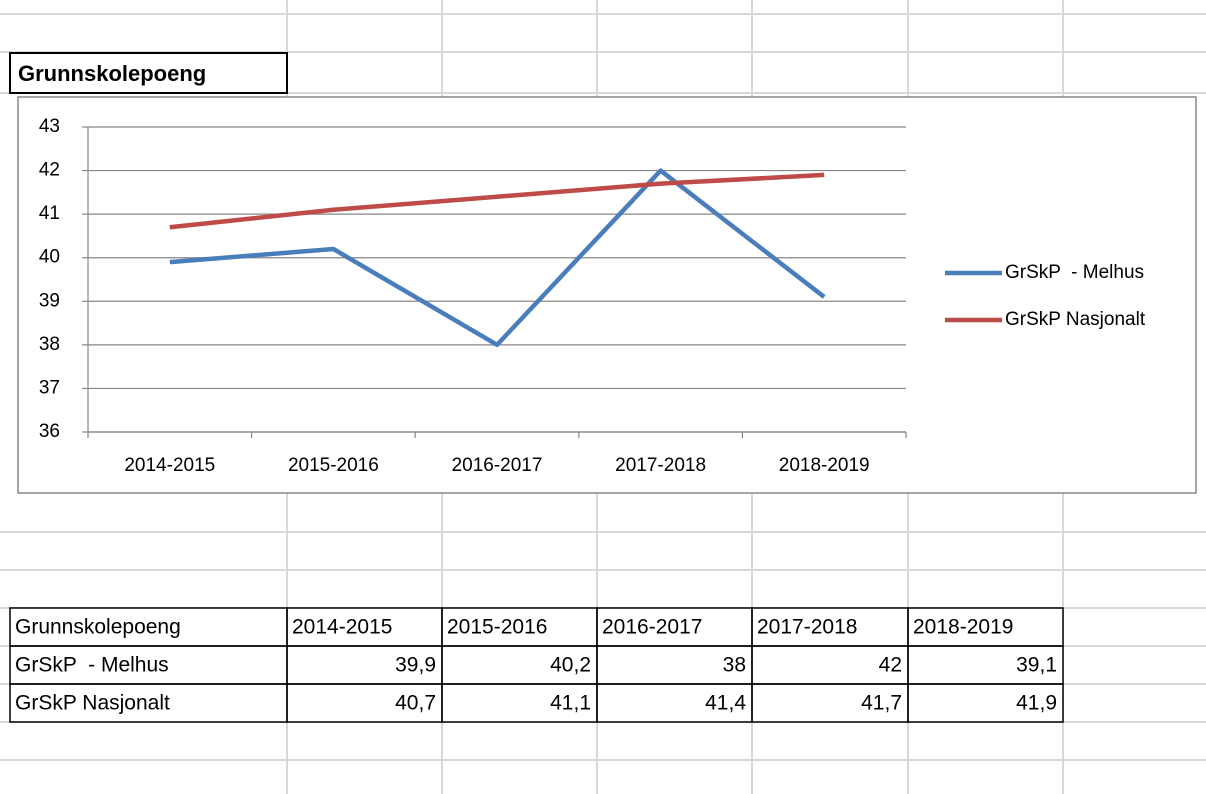  I want to click on x-tick-label: 2014-2015, so click(169, 465).